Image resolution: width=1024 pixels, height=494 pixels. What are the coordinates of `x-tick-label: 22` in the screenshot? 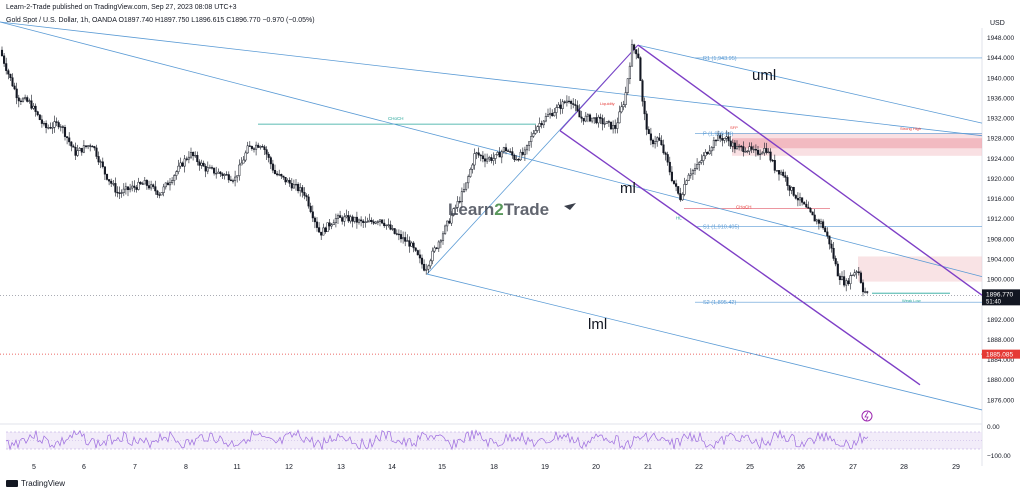 It's located at (699, 467).